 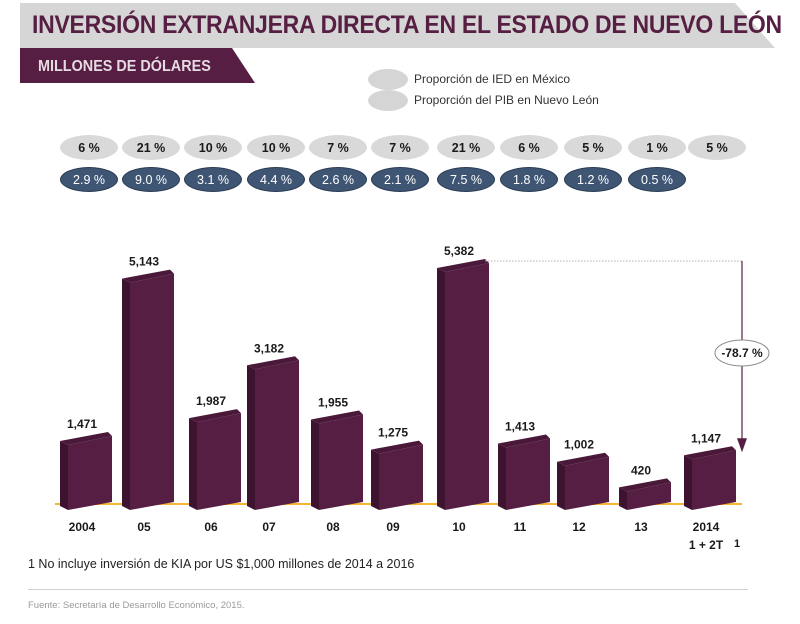 I want to click on pib-nuevo-leon-pill: 4.4 %, so click(x=276, y=179).